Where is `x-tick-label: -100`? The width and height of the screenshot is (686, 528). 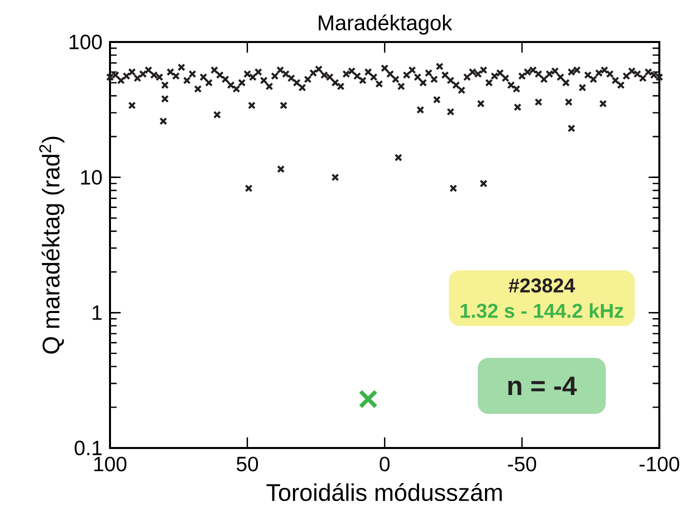
x-tick-label: -100 is located at coordinates (660, 464).